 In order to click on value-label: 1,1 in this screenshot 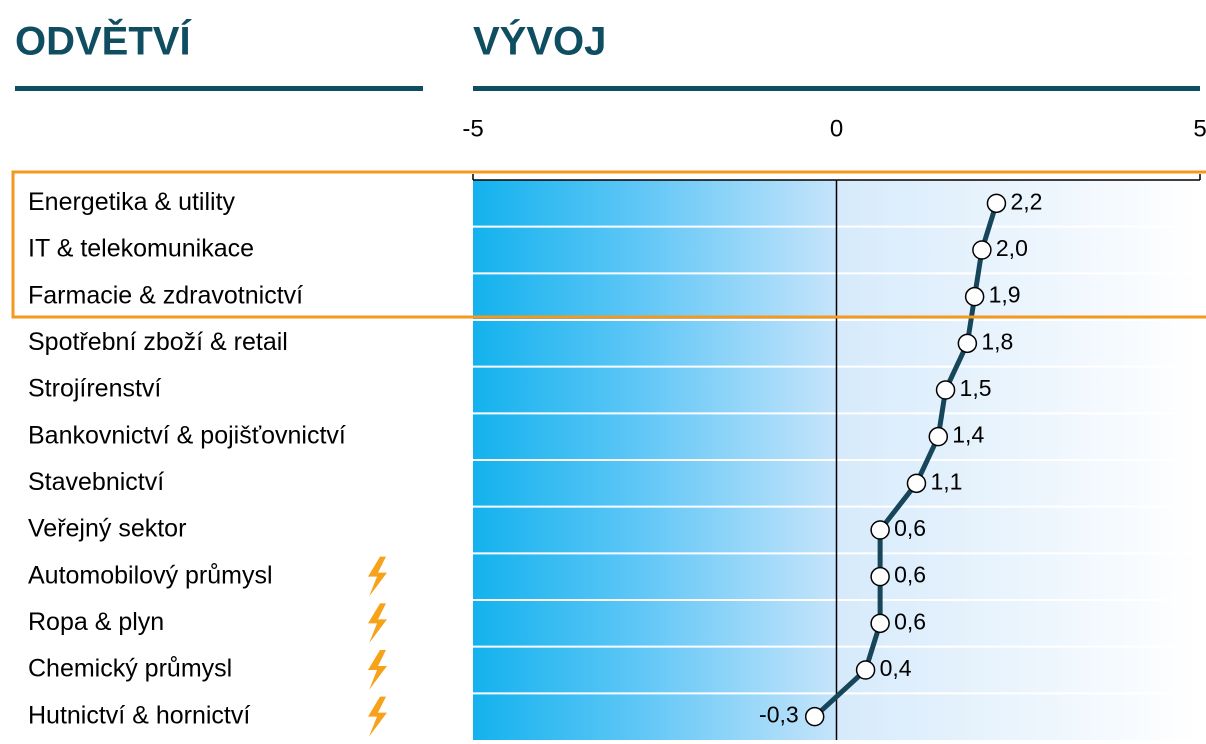, I will do `click(946, 481)`.